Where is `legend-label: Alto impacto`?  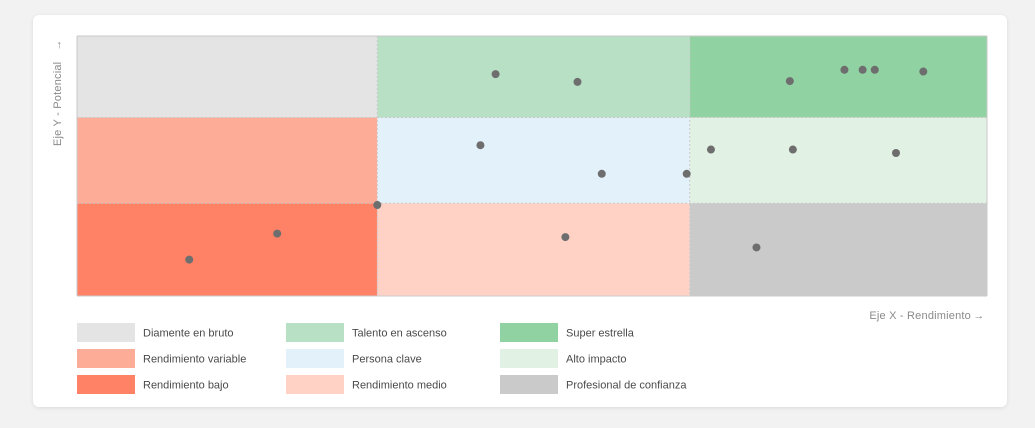 legend-label: Alto impacto is located at coordinates (596, 360).